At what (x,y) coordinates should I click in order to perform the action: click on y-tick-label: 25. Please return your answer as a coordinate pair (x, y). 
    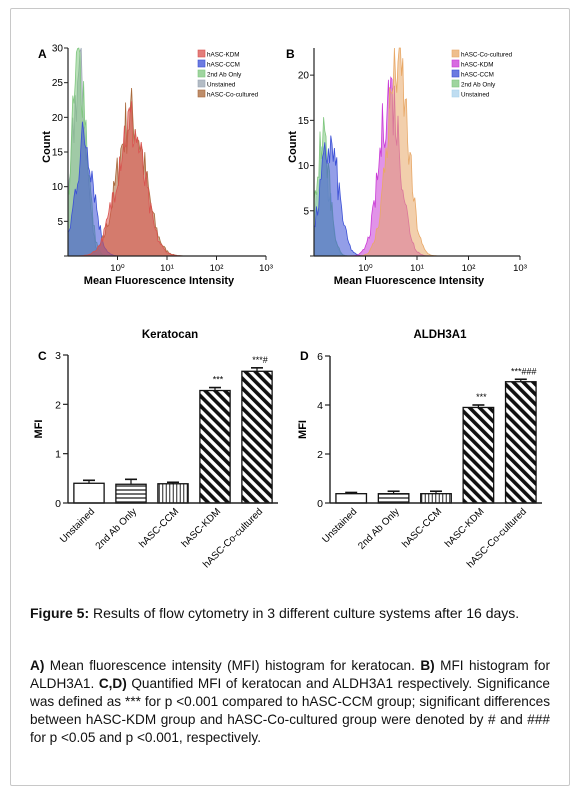
    Looking at the image, I should click on (58, 83).